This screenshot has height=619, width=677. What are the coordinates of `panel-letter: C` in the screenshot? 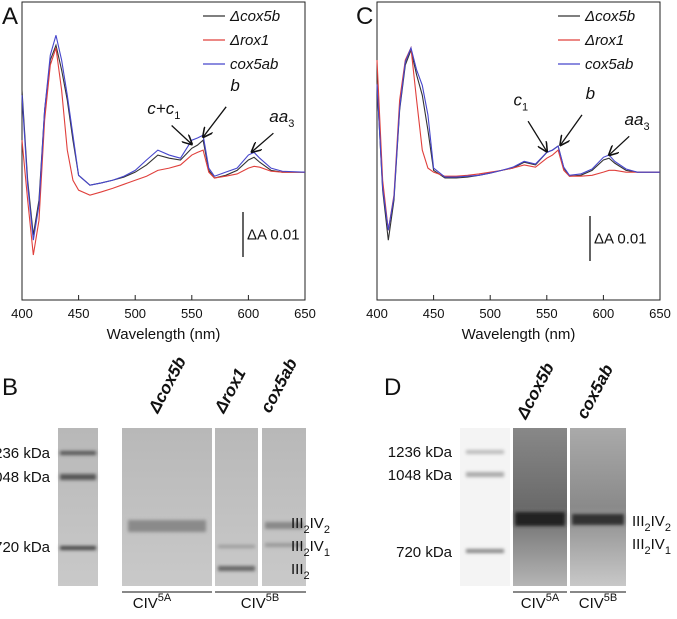 It's located at (364, 16).